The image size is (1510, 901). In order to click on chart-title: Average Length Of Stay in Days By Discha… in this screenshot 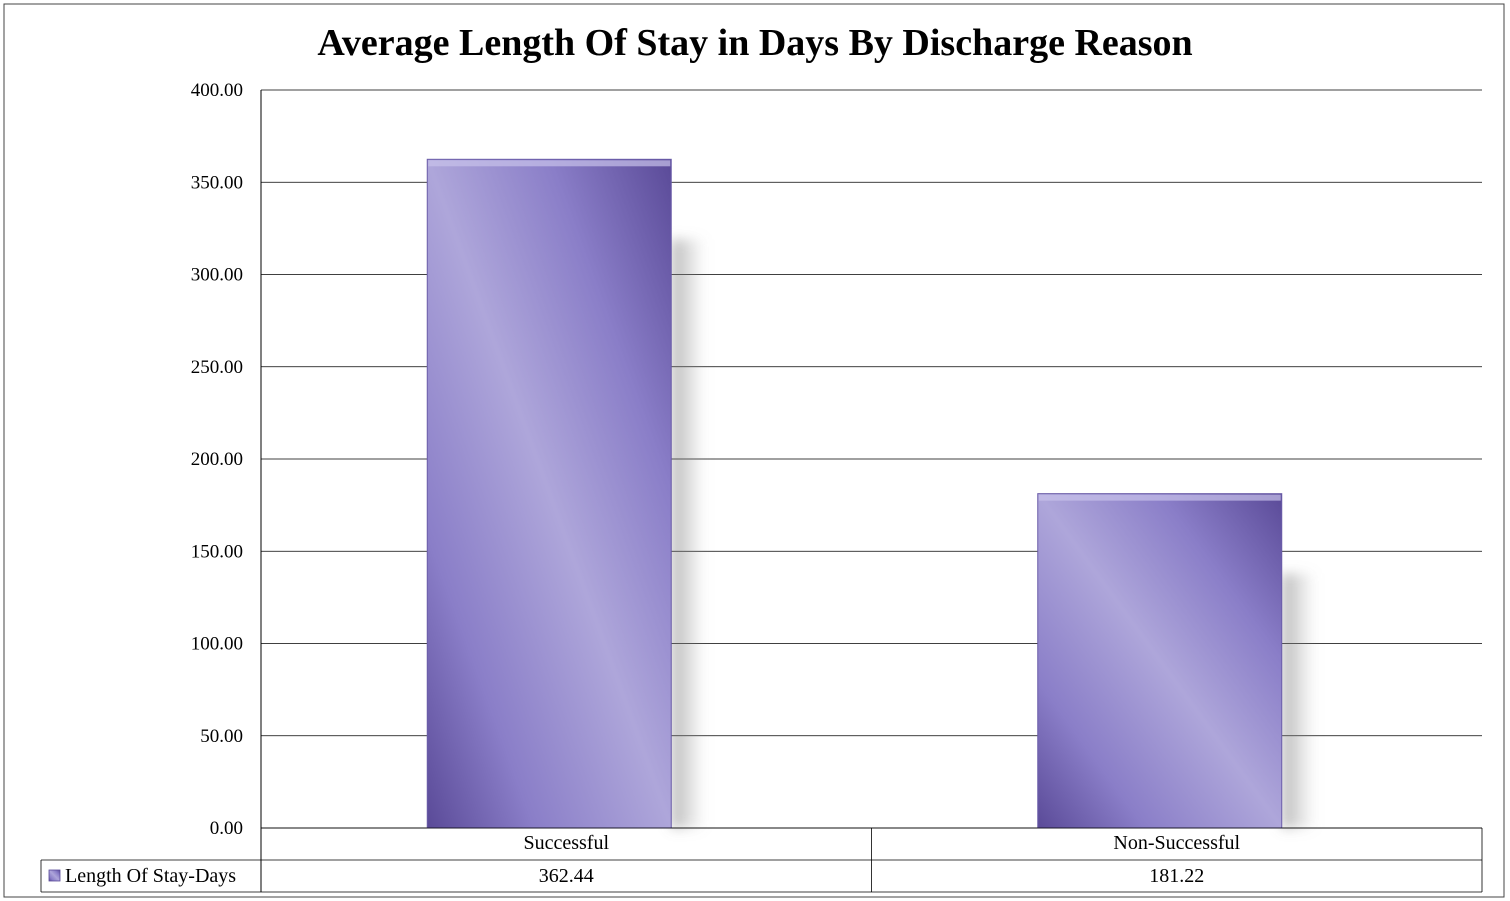, I will do `click(754, 43)`.